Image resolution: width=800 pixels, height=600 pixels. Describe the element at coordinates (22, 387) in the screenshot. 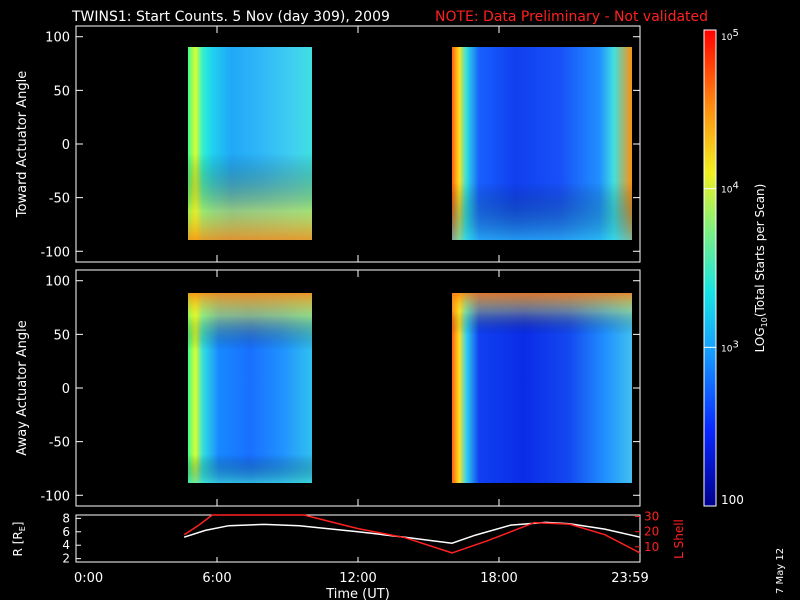

I see `away-ylabel: Away Actuator Angle` at that location.